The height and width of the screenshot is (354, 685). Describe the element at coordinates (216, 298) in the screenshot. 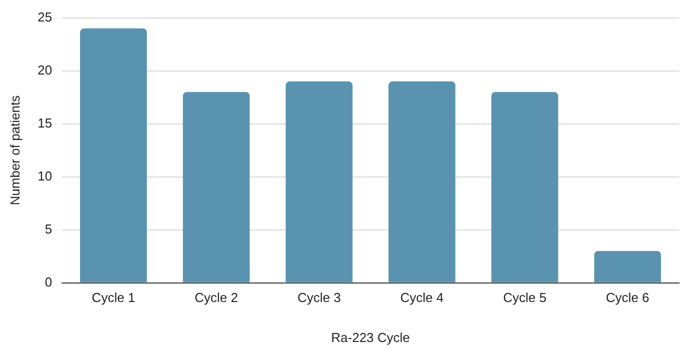

I see `x-tick-label: Cycle 2` at that location.